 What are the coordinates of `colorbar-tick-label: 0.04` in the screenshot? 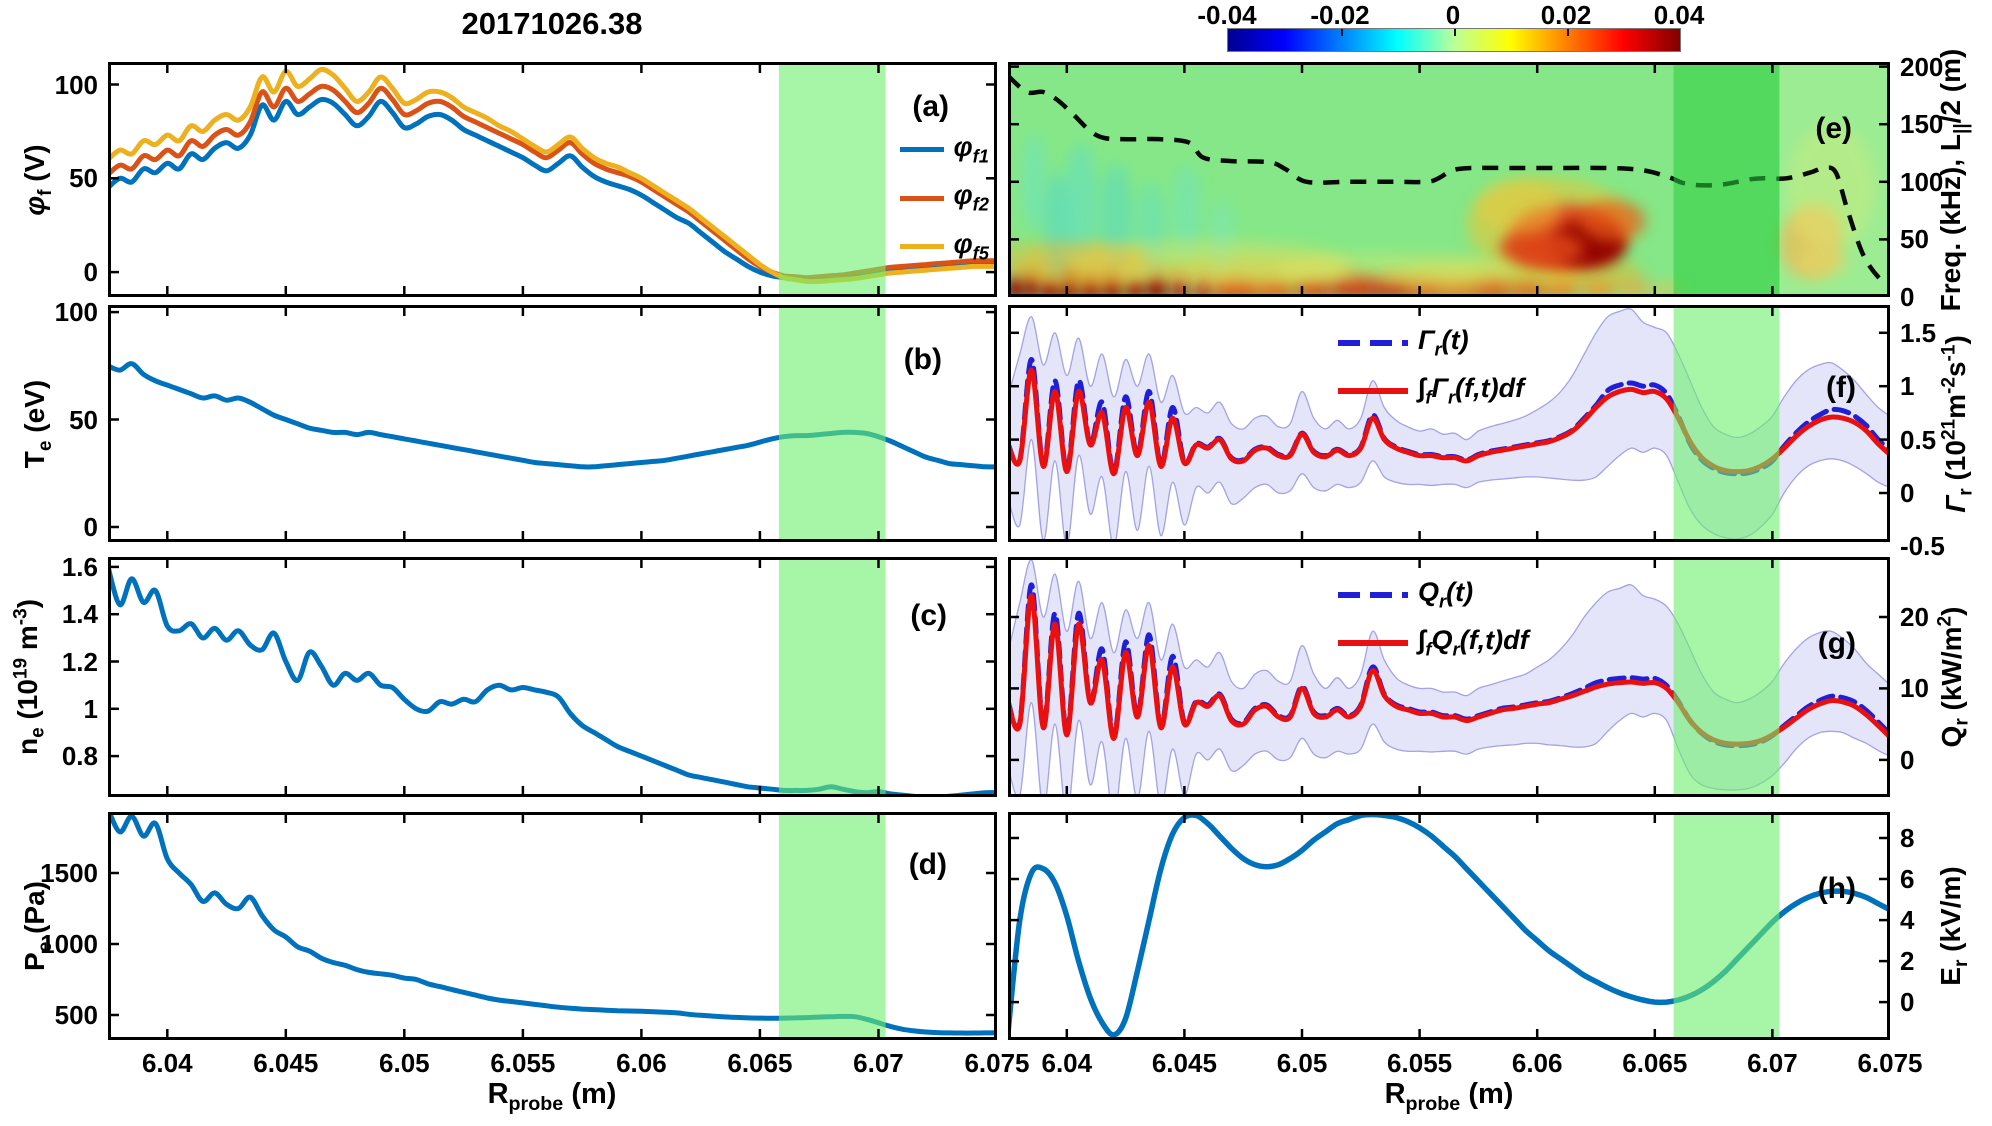 It's located at (1679, 15).